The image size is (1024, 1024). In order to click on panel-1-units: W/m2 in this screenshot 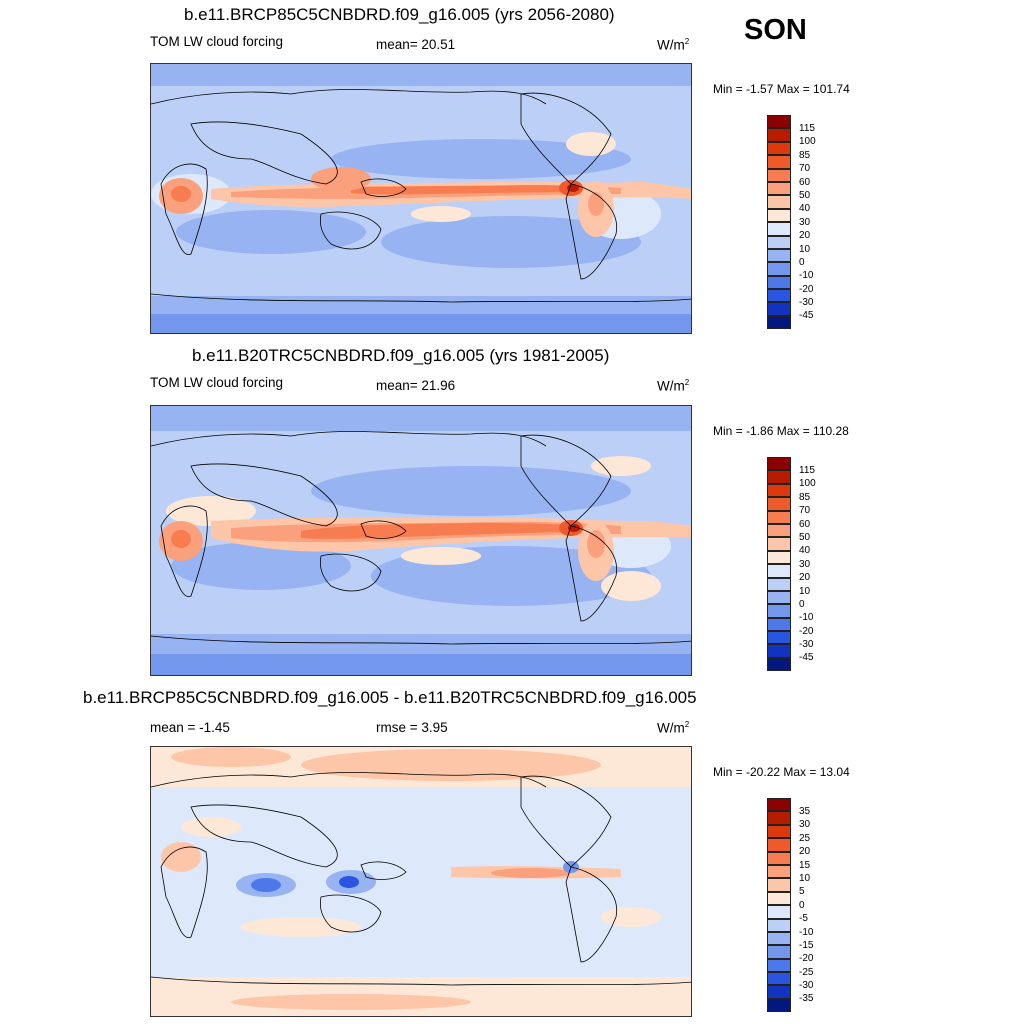, I will do `click(673, 45)`.